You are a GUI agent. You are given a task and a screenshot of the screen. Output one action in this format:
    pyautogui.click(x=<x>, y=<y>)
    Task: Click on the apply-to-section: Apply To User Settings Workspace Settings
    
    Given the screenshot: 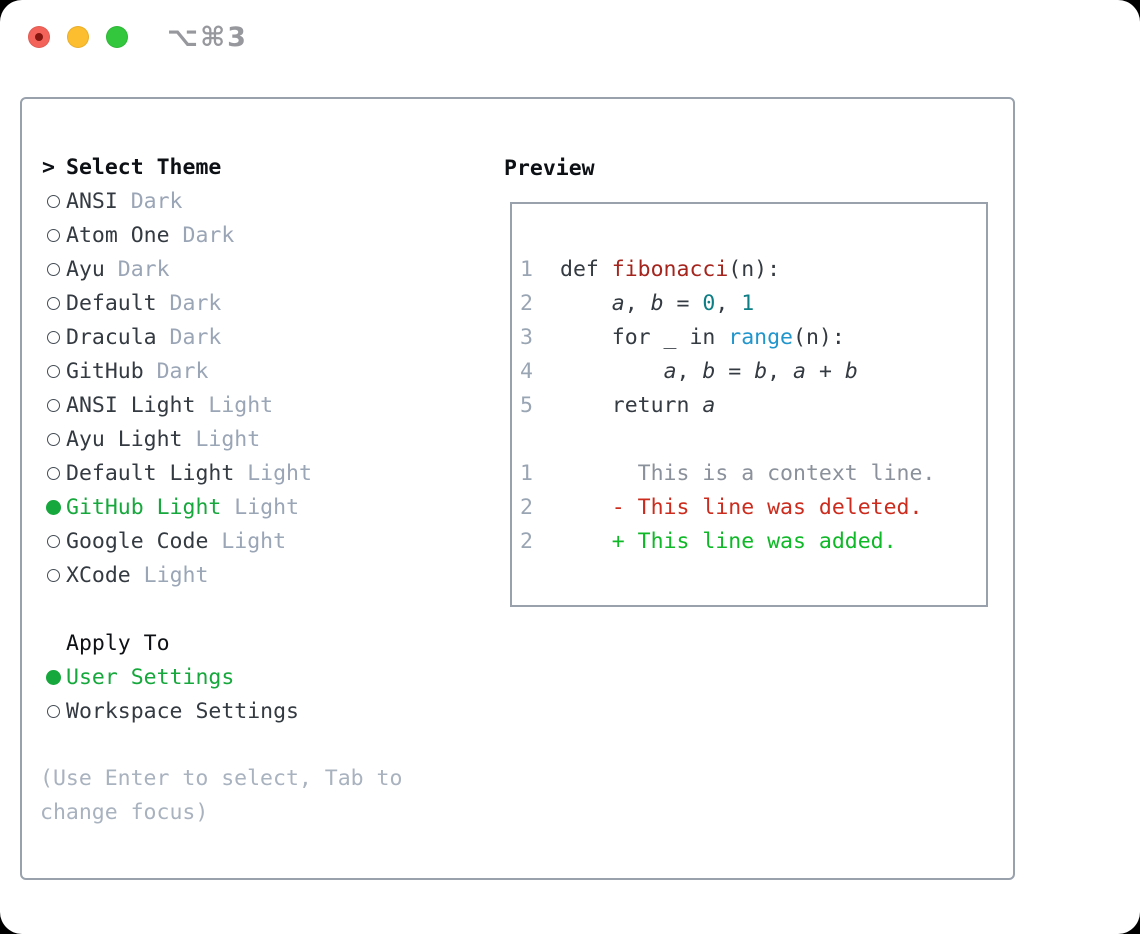 What is the action you would take?
    pyautogui.click(x=169, y=677)
    